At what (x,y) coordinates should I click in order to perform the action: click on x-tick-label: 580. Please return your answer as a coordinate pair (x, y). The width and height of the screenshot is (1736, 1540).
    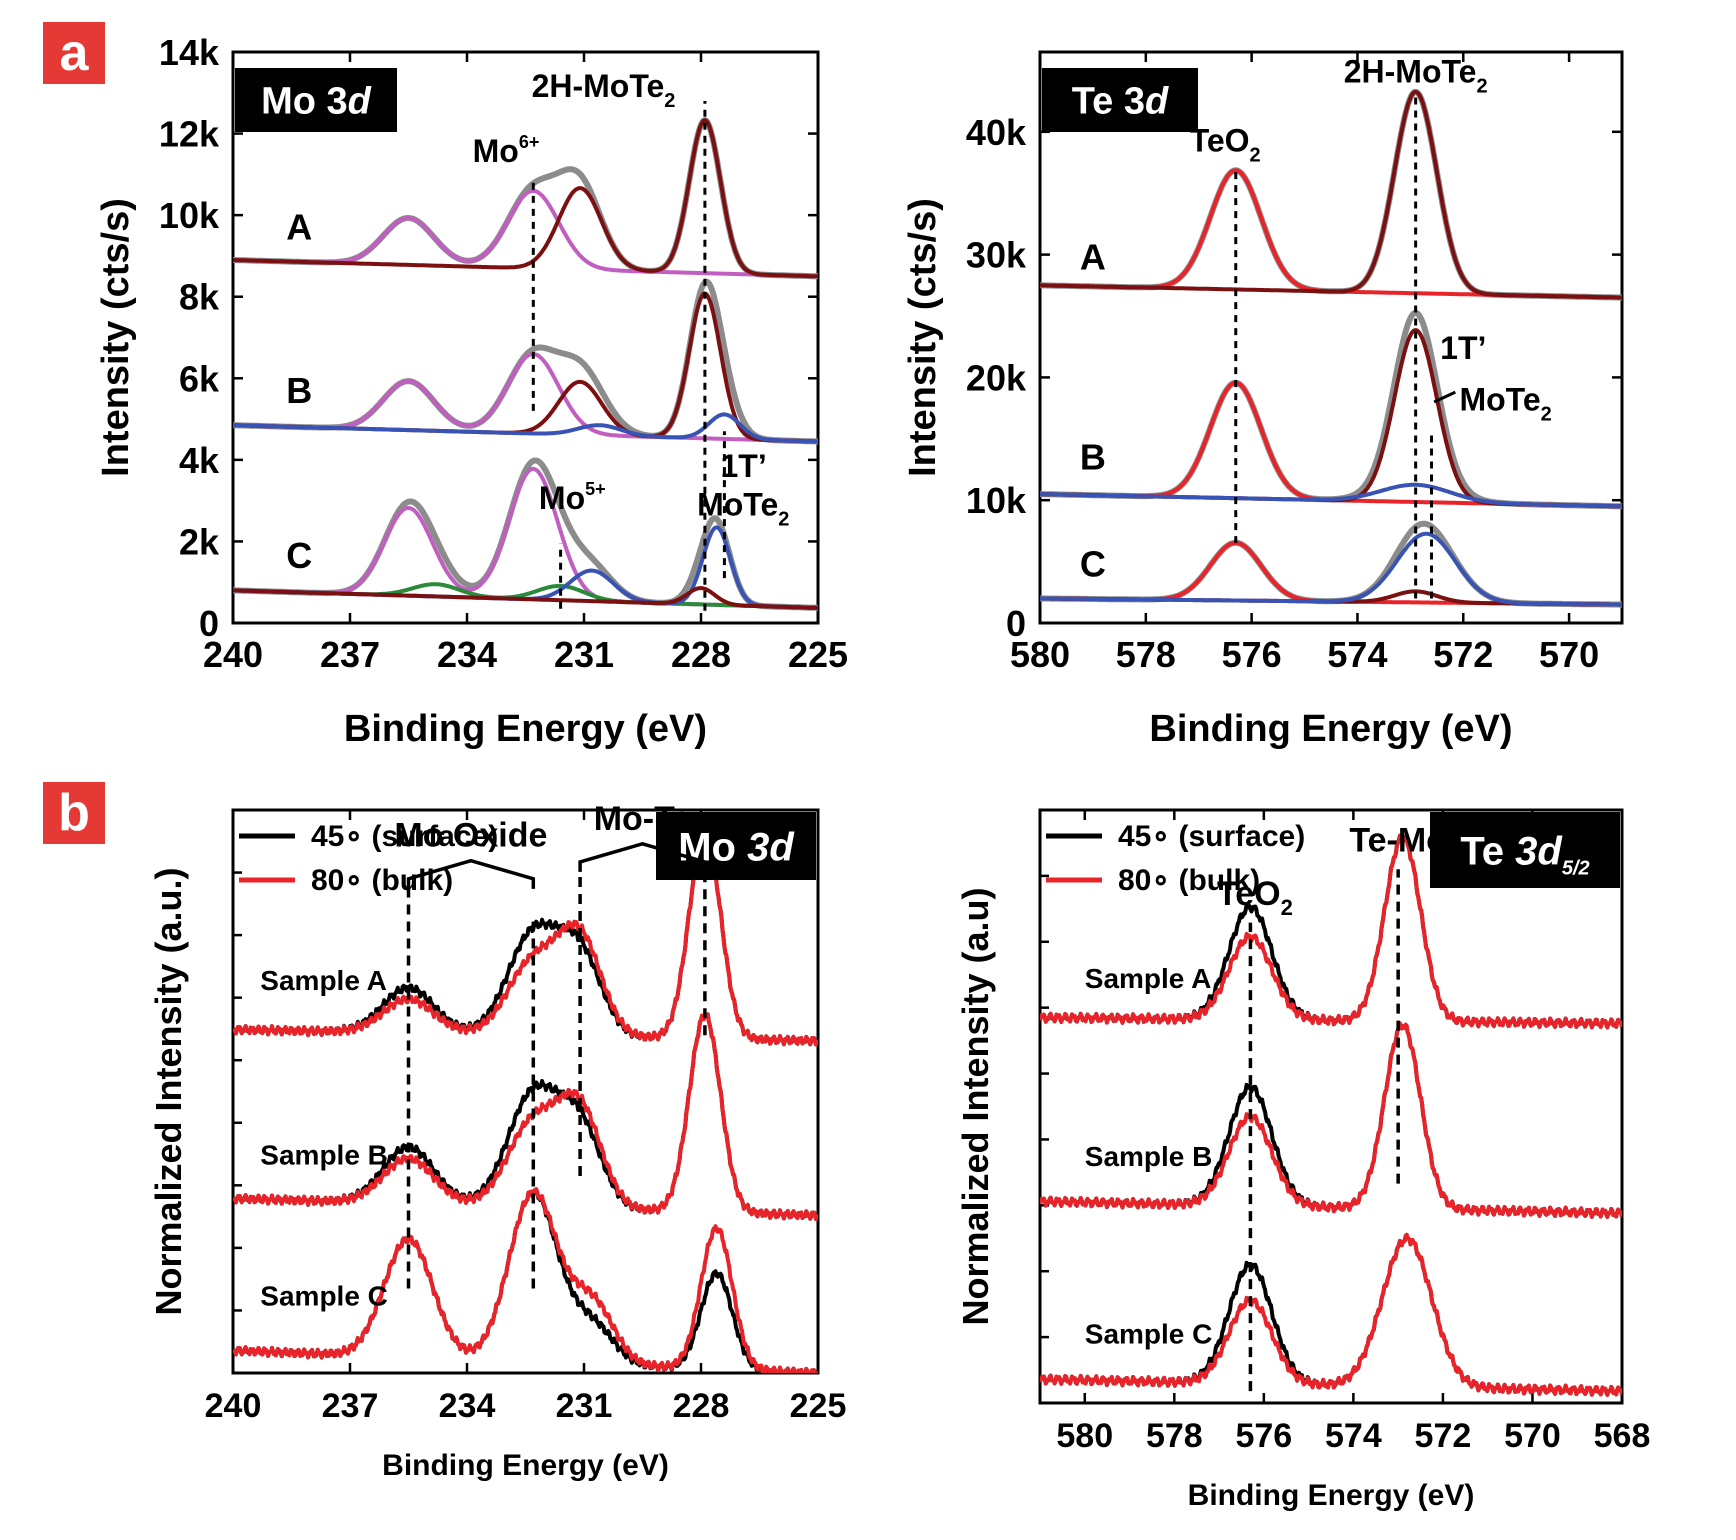
    Looking at the image, I should click on (1040, 654).